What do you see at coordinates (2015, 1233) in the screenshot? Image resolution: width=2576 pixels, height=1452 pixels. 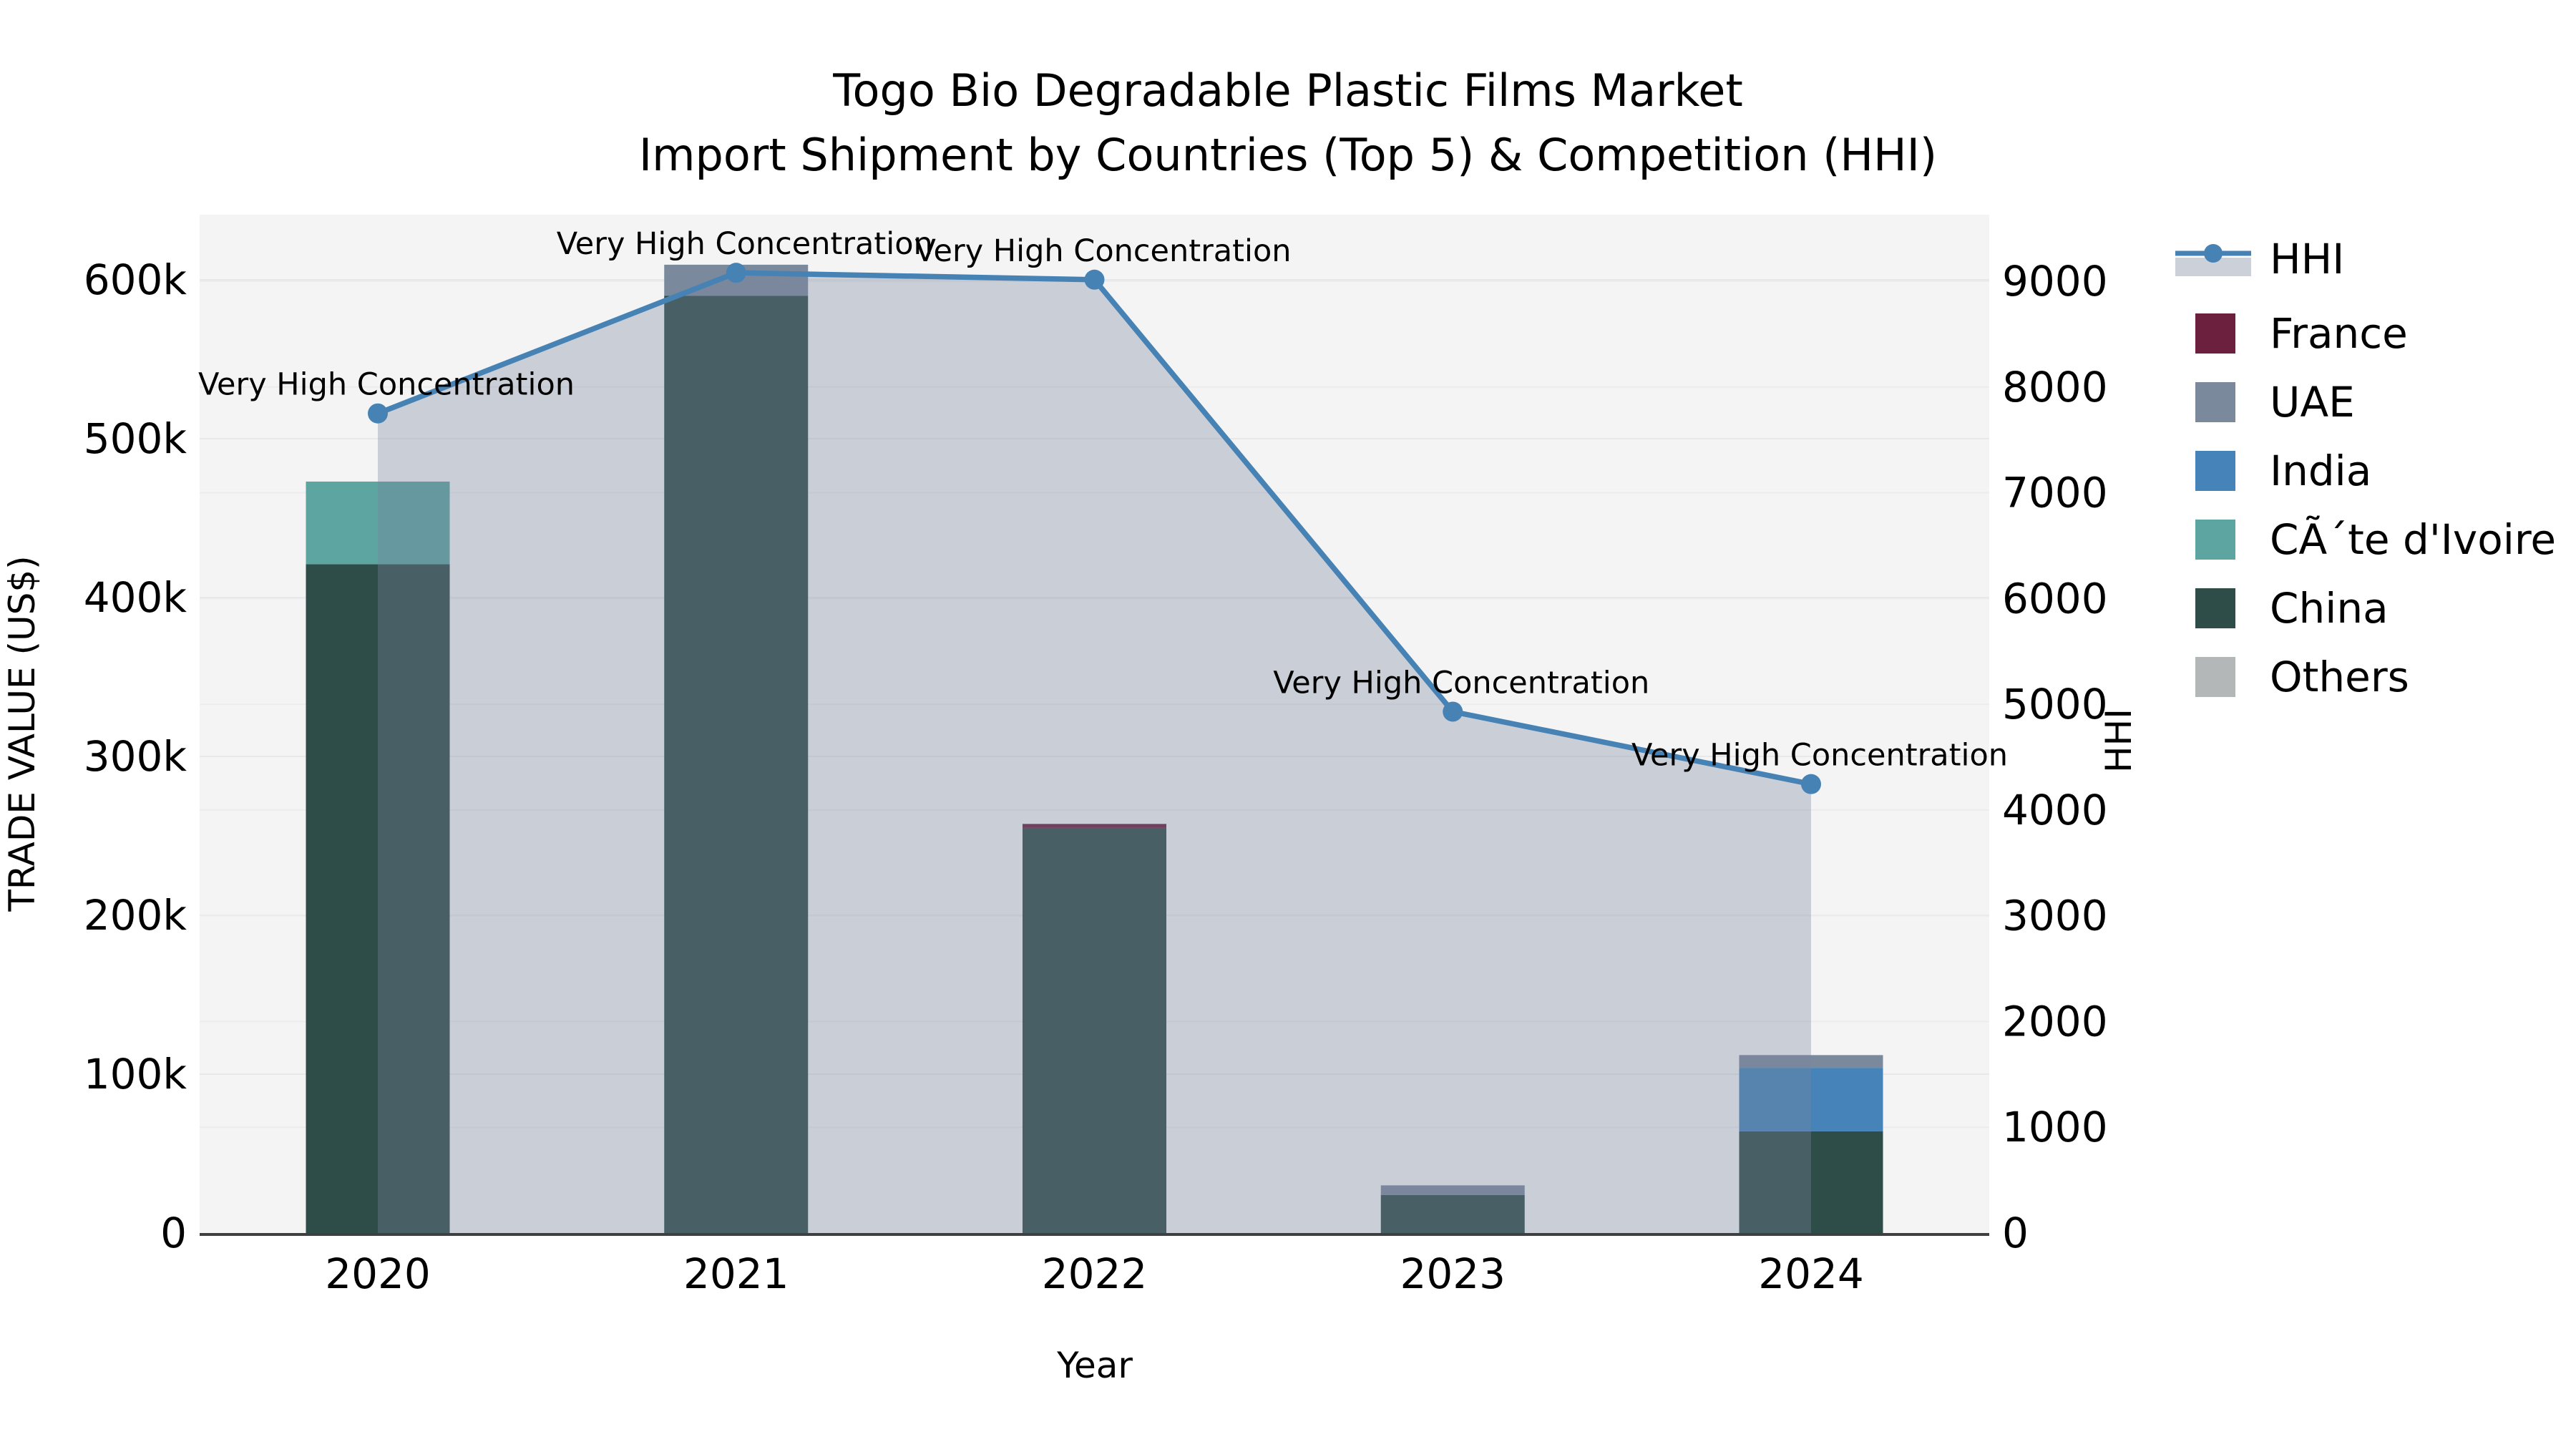 I see `y-right-tick-label: 0` at bounding box center [2015, 1233].